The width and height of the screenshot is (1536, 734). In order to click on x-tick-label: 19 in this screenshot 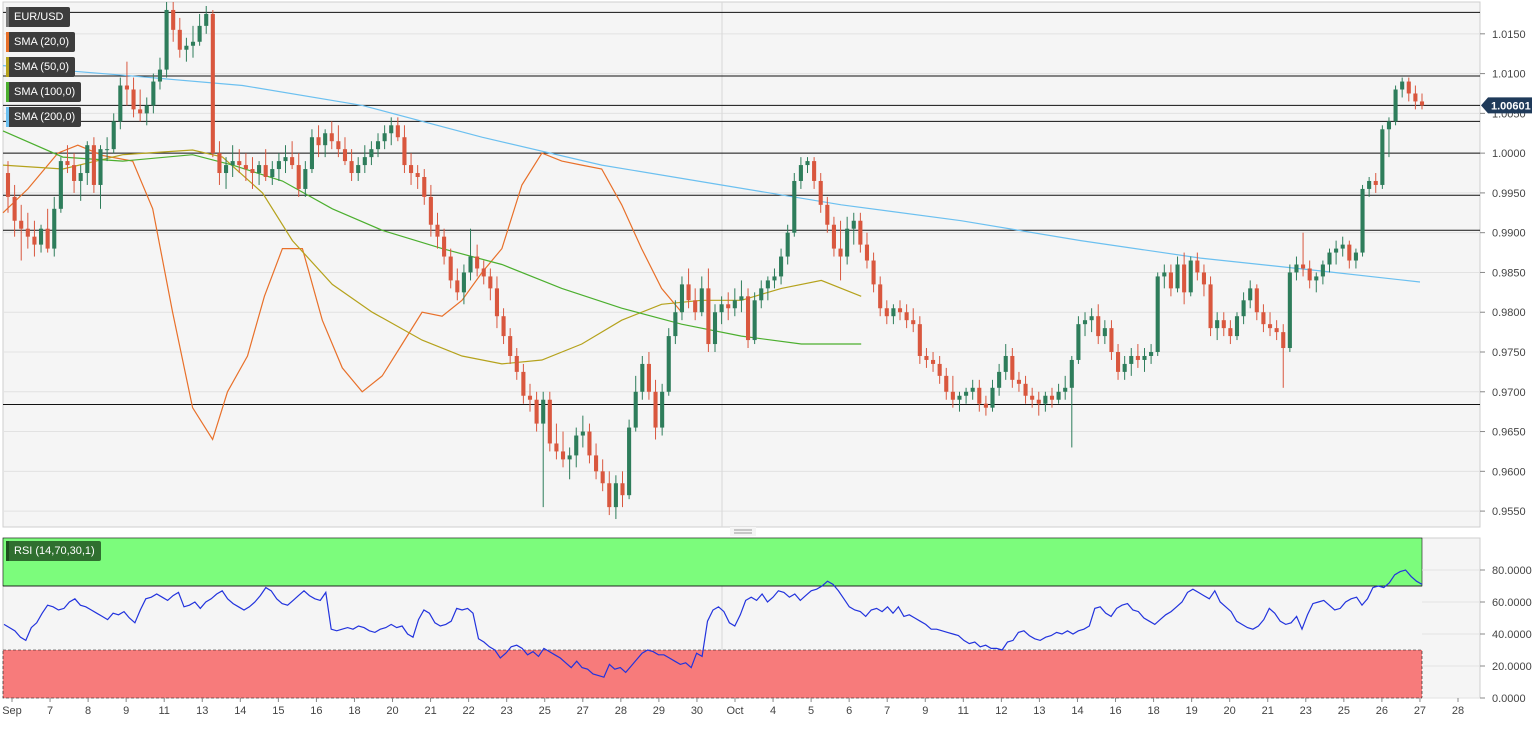, I will do `click(1192, 711)`.